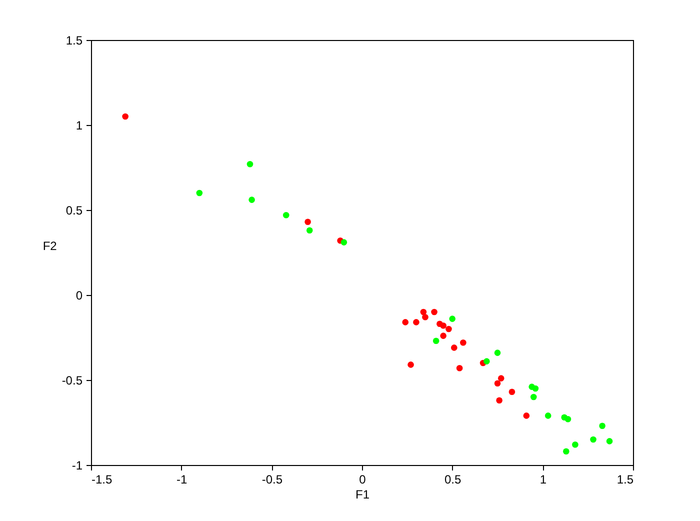 The image size is (700, 521). Describe the element at coordinates (625, 479) in the screenshot. I see `x-tick-label: 1.5` at that location.